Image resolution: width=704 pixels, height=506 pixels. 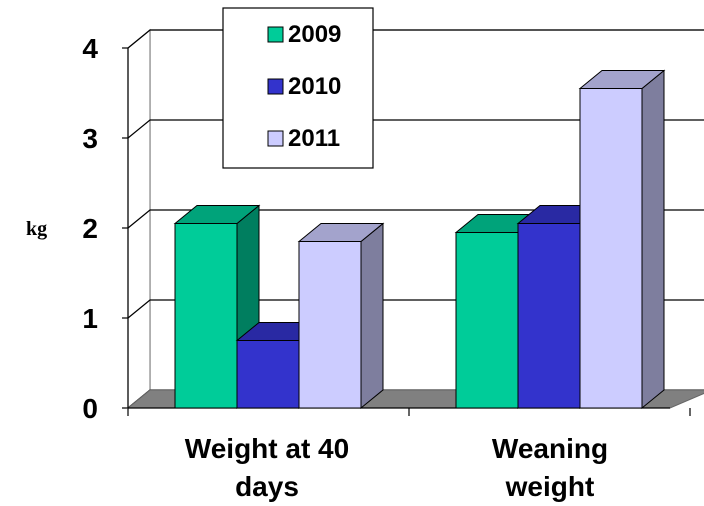 I want to click on category-labels: Weight at 40 days Weaning weight, so click(x=396, y=467).